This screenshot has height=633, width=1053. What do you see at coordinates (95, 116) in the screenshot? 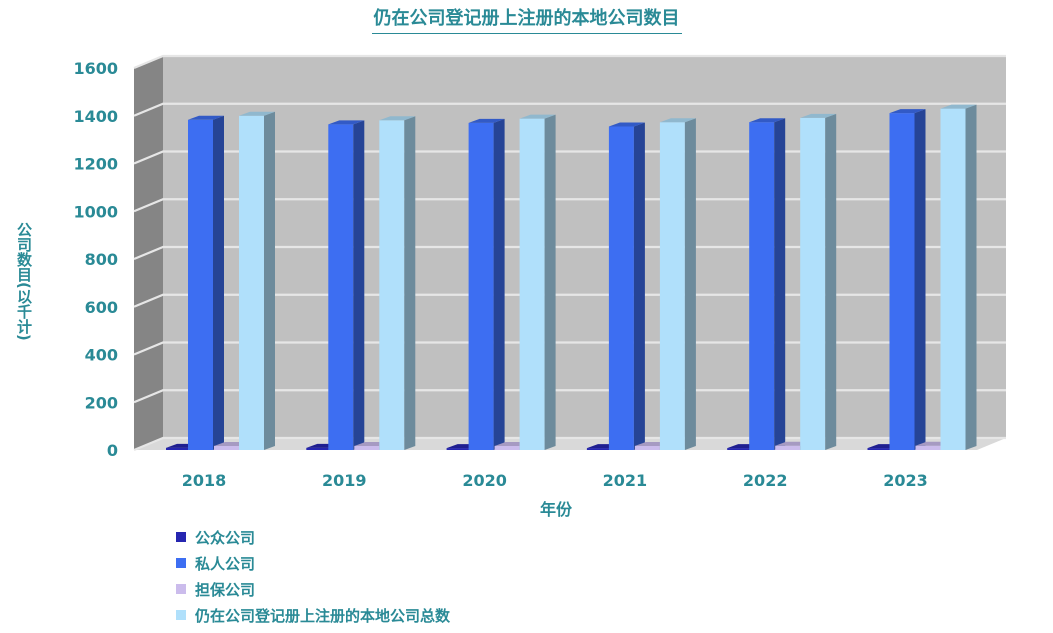
I see `y-tick-label: 1400` at bounding box center [95, 116].